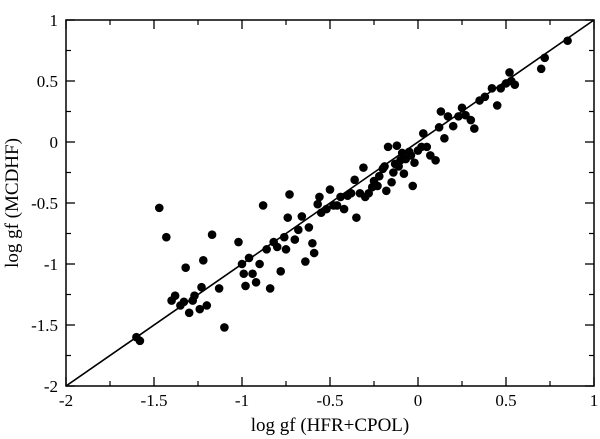  I want to click on y-axis-label: log gf (MCDHF), so click(12, 203).